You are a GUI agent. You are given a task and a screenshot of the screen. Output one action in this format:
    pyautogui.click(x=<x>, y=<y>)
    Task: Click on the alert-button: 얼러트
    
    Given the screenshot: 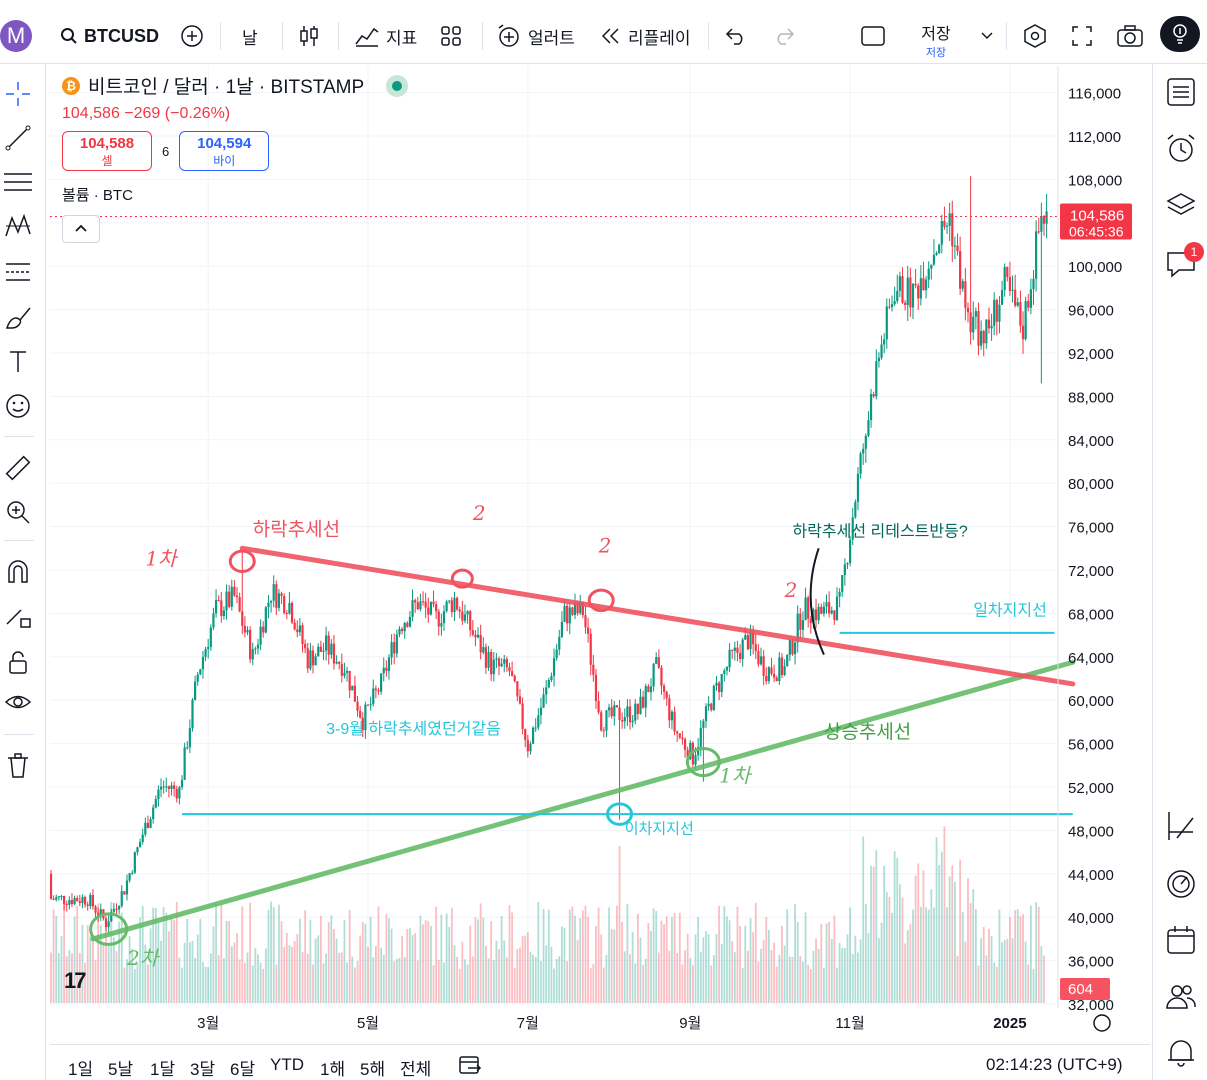 What is the action you would take?
    pyautogui.click(x=535, y=36)
    